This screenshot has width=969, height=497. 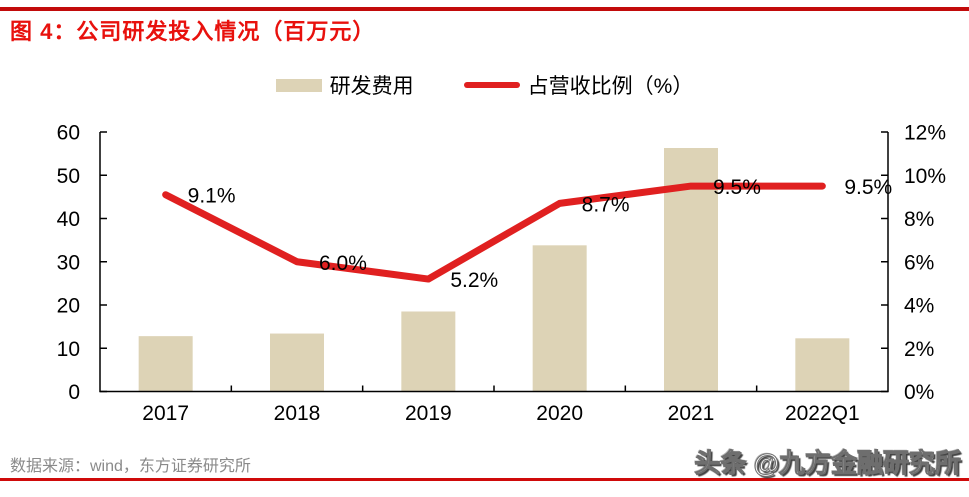 I want to click on left-axis-tick-label: 50, so click(x=68, y=176).